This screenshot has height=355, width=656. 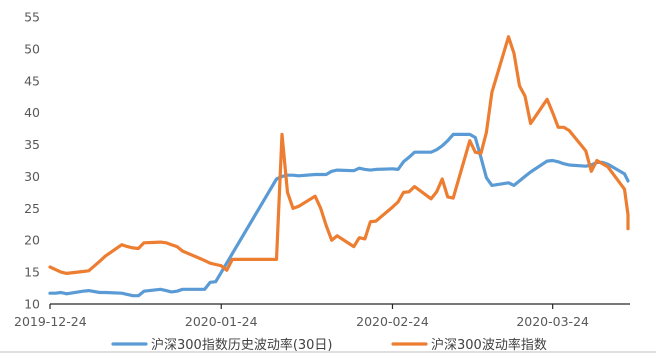 What do you see at coordinates (32, 272) in the screenshot?
I see `y-tick-label: 15` at bounding box center [32, 272].